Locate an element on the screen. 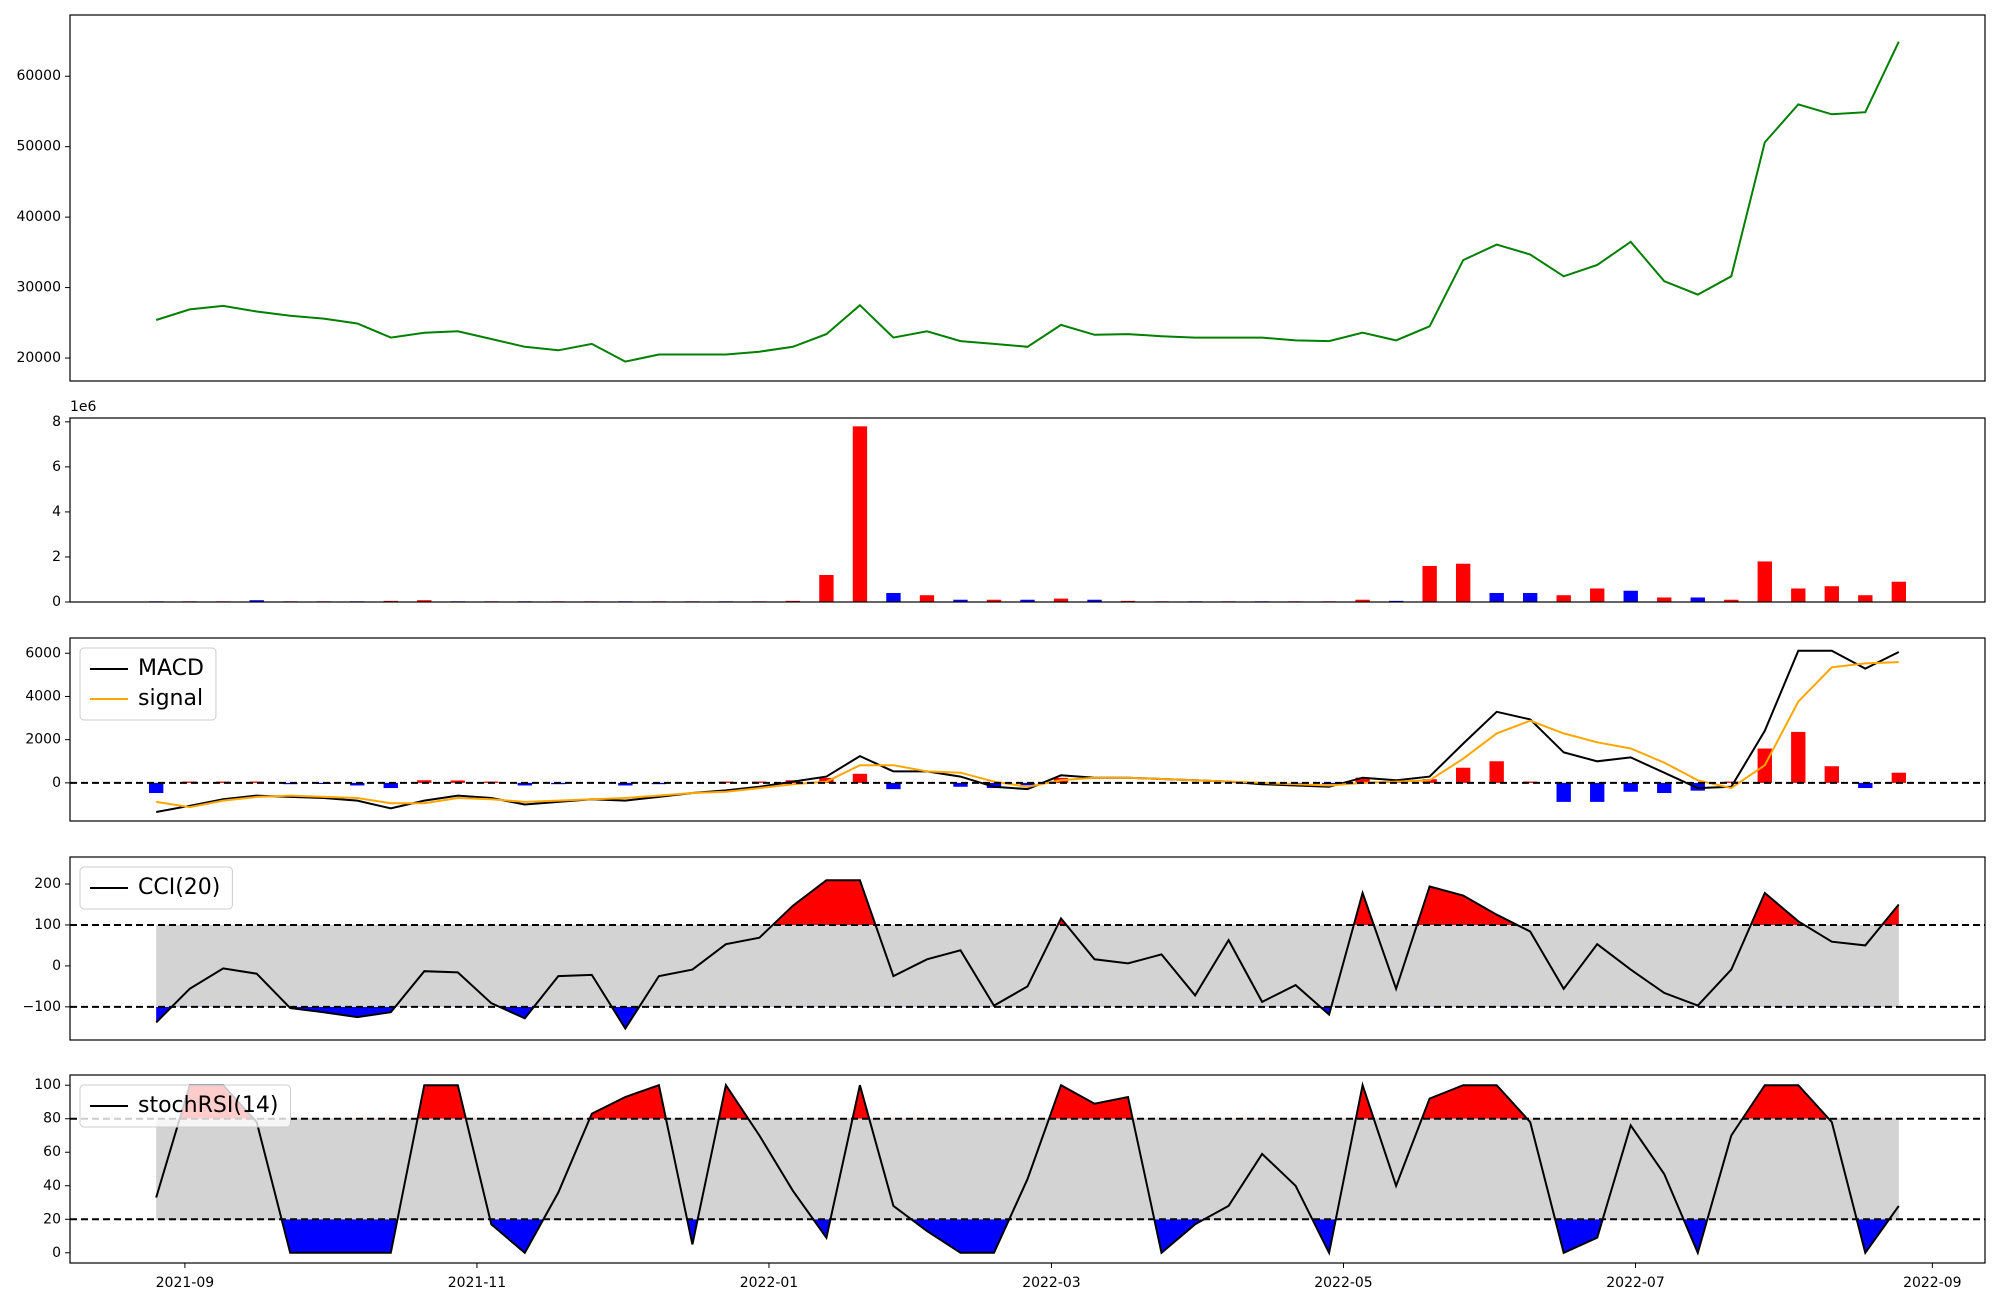 This screenshot has height=1300, width=2000. y-tick-label: 30000 is located at coordinates (38, 288).